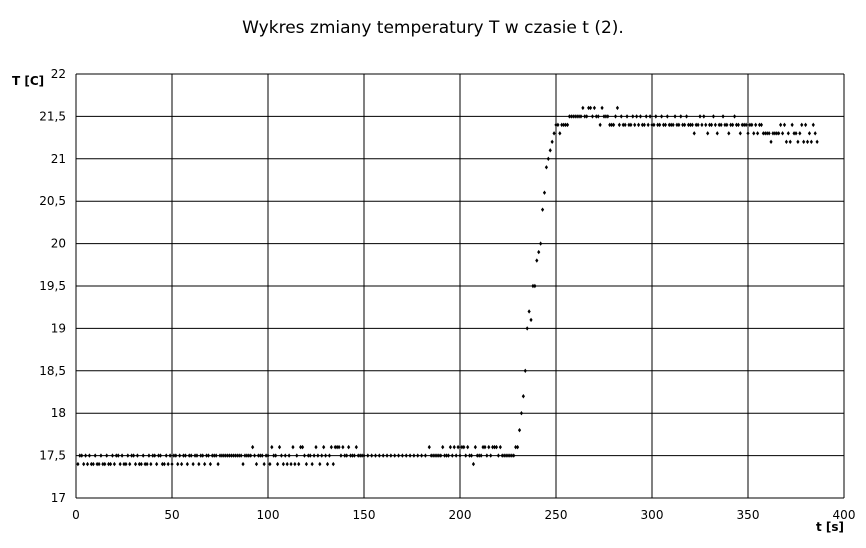 This screenshot has width=866, height=548. What do you see at coordinates (171, 515) in the screenshot?
I see `x-tick-label: 50` at bounding box center [171, 515].